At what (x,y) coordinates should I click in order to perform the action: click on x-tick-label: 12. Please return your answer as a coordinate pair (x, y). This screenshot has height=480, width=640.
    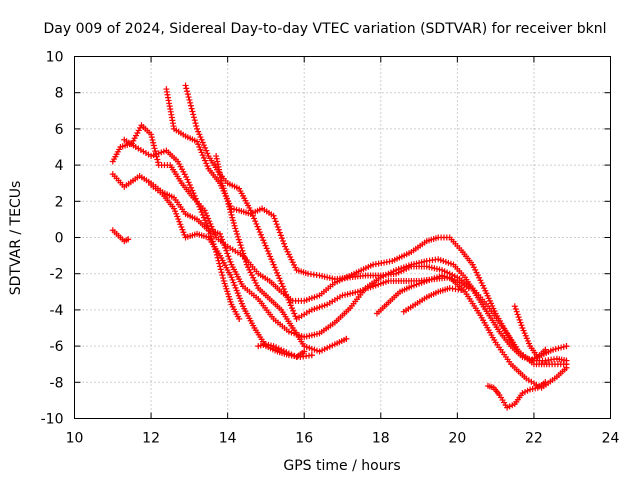
    Looking at the image, I should click on (151, 439).